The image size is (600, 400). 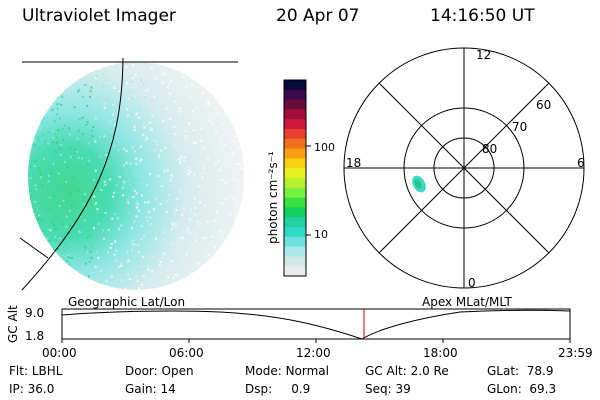 I want to click on flt-info: Flt: LBHL, so click(x=35, y=371).